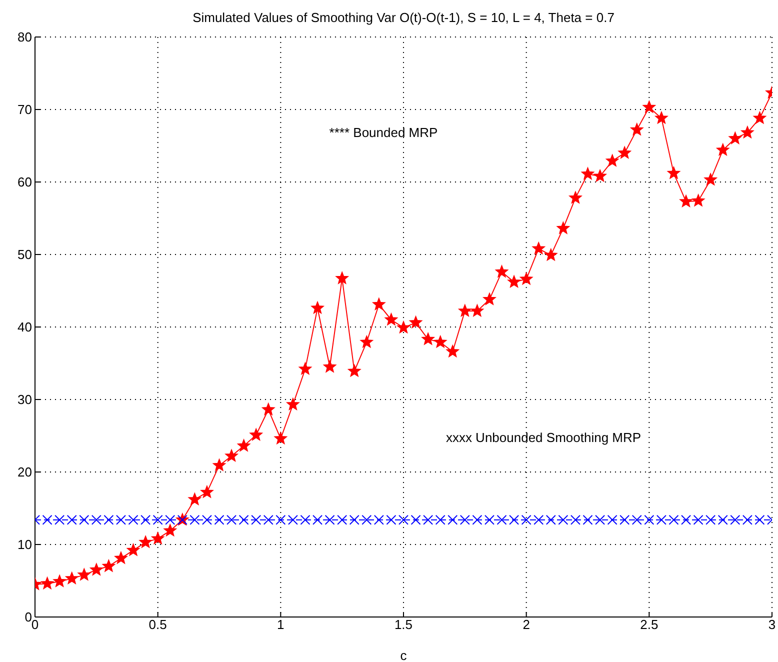 The height and width of the screenshot is (662, 778). What do you see at coordinates (404, 17) in the screenshot?
I see `chart-title: Simulated Values of Smoothing Var O(t)-O(t-1), S = 10, L = 4, Theta = 0.7` at bounding box center [404, 17].